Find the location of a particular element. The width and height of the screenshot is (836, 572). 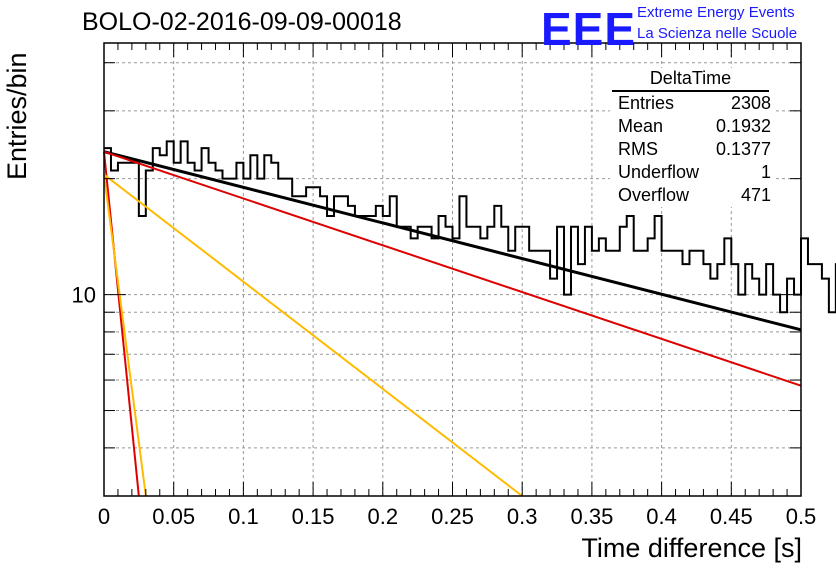

logo-line-1: Extreme Energy Events is located at coordinates (716, 12).